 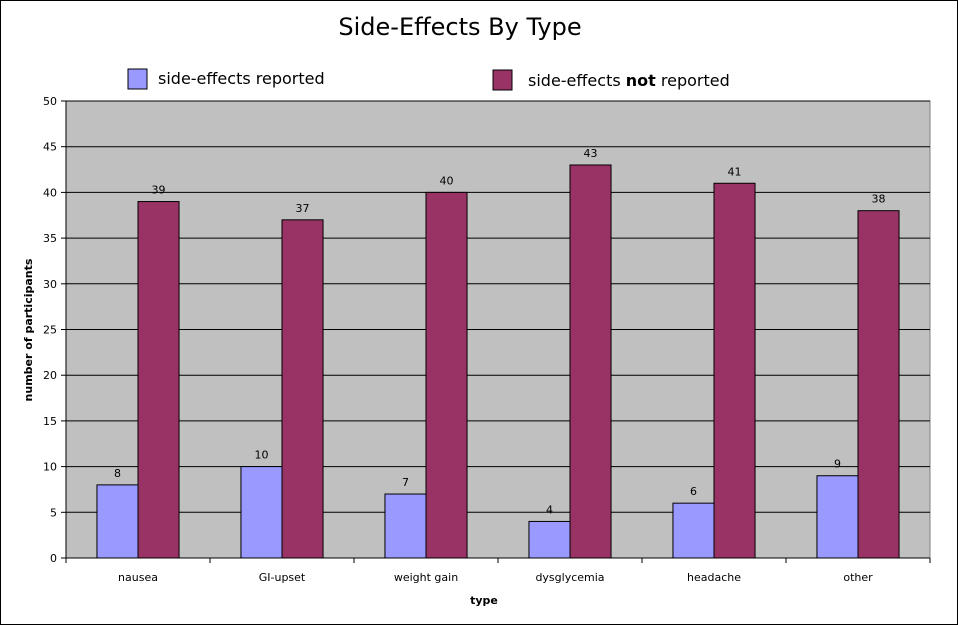 What do you see at coordinates (591, 153) in the screenshot?
I see `data-label-not-reported: 43` at bounding box center [591, 153].